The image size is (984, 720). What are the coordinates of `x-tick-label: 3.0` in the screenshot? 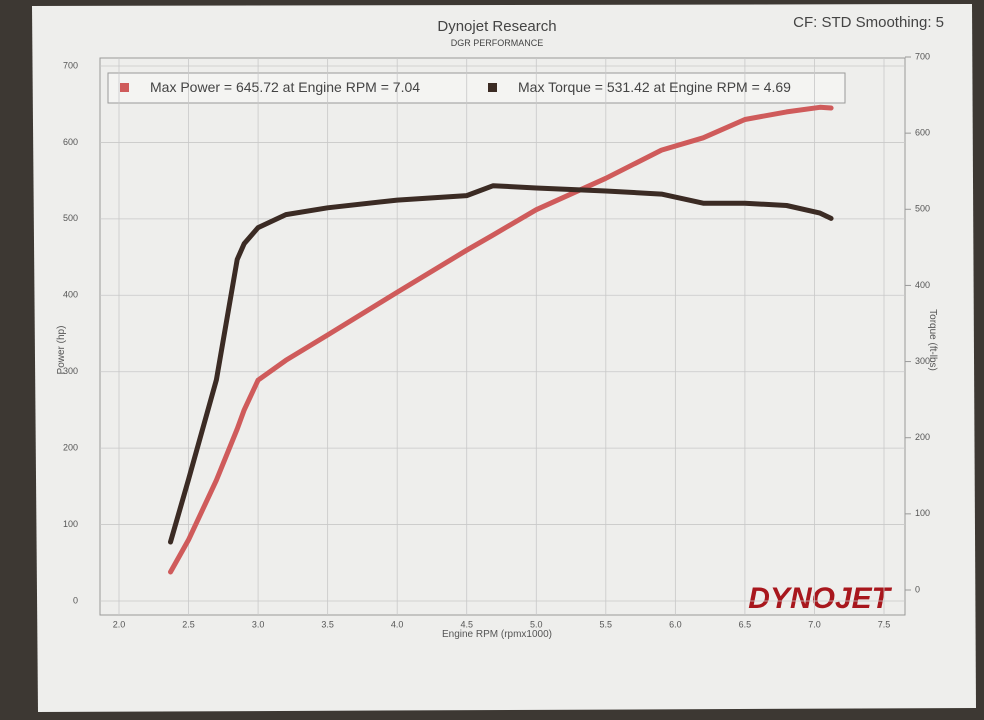 It's located at (258, 624).